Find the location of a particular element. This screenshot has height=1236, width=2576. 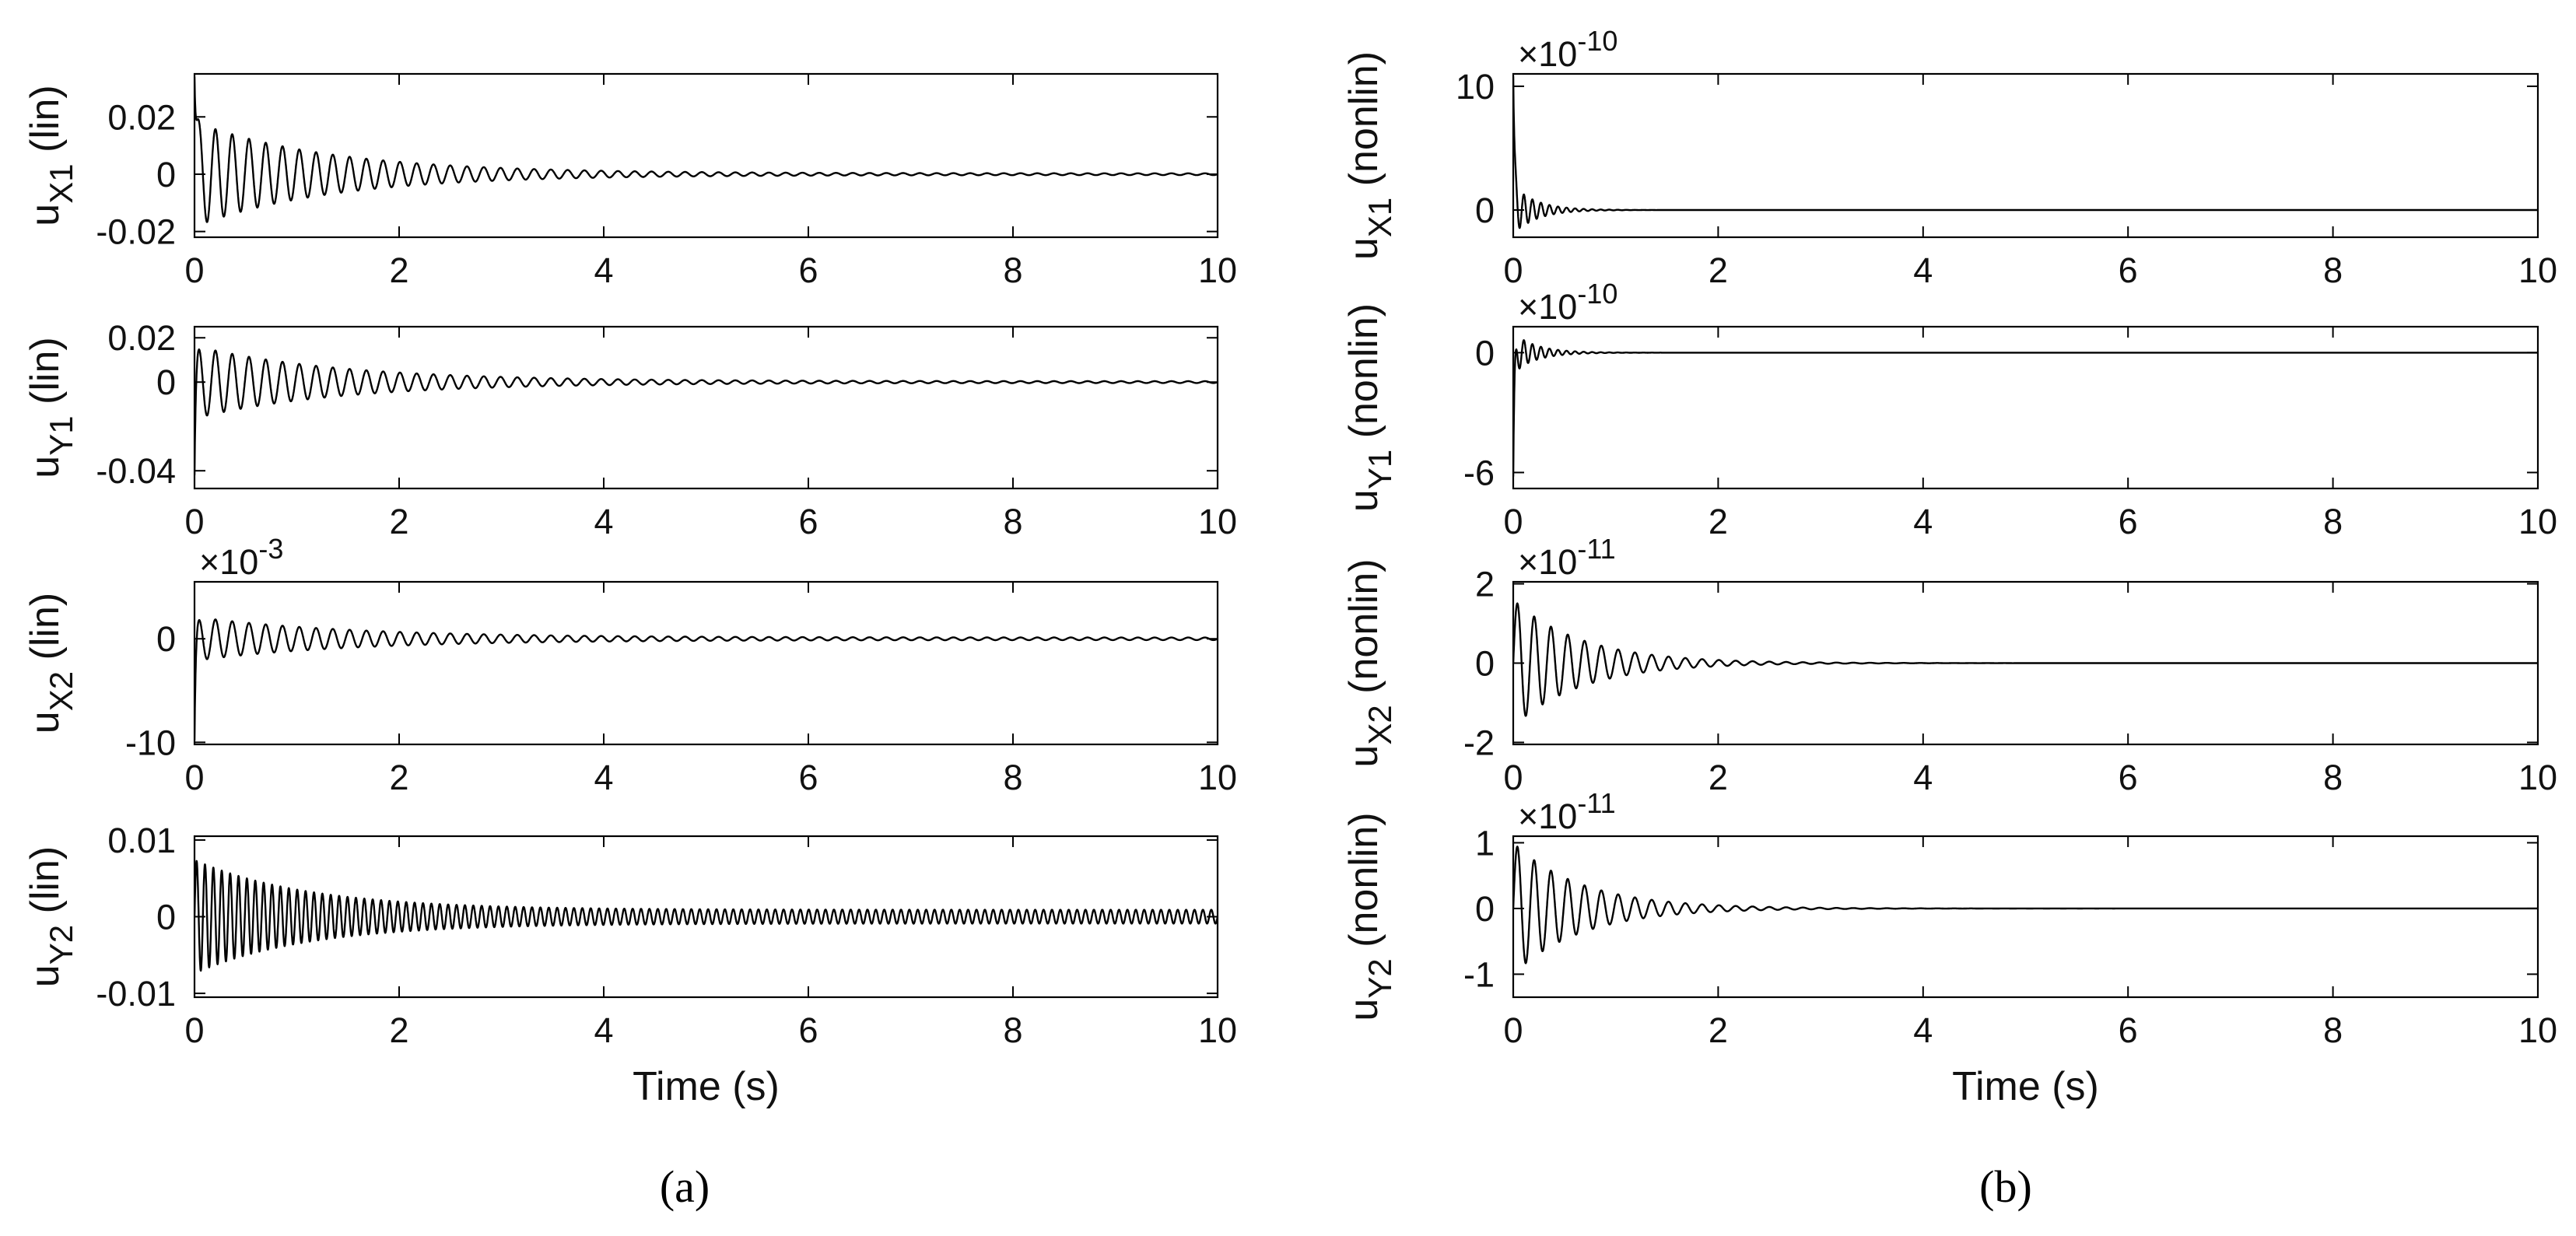

y-tick-label: -6 is located at coordinates (1479, 472).